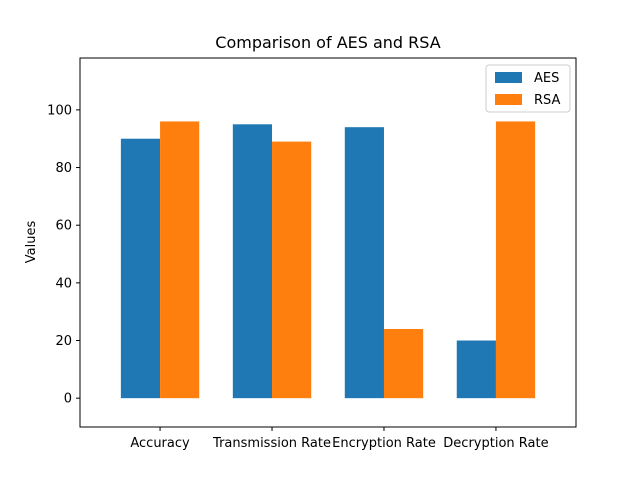  I want to click on y-tick-label: 80, so click(63, 168).